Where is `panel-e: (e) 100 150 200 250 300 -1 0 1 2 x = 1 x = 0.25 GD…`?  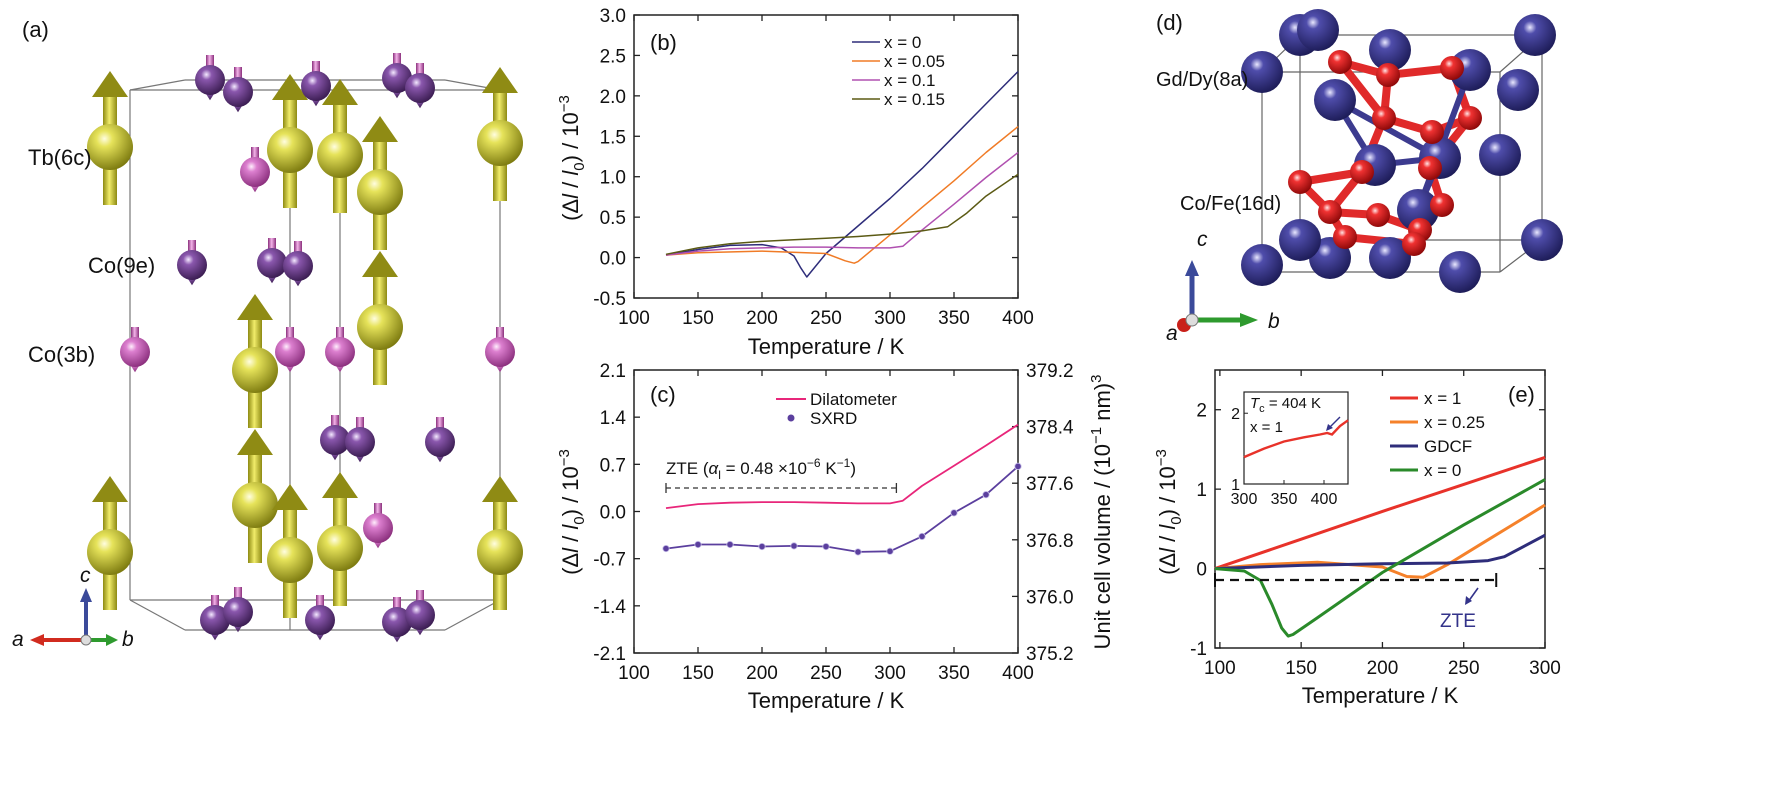
panel-e: (e) 100 150 200 250 300 -1 0 1 2 x = 1 x = 0.25 GD… is located at coordinates (1357, 538).